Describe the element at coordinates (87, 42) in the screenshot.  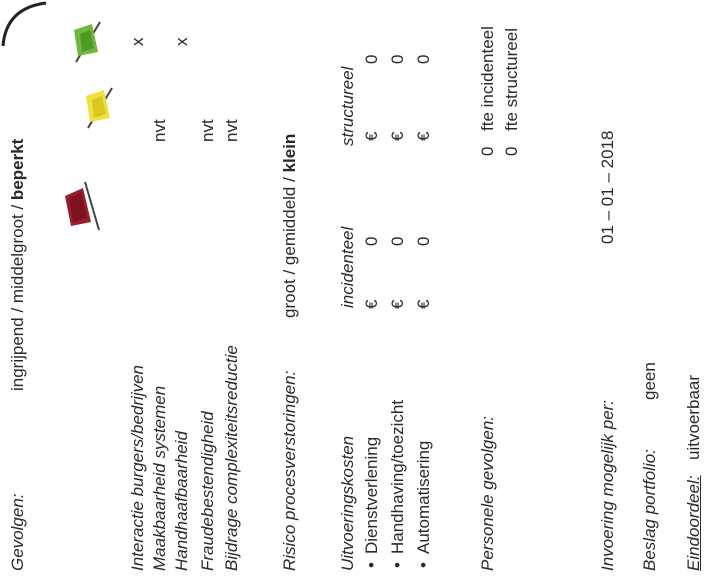
I see `green-flag-icon` at that location.